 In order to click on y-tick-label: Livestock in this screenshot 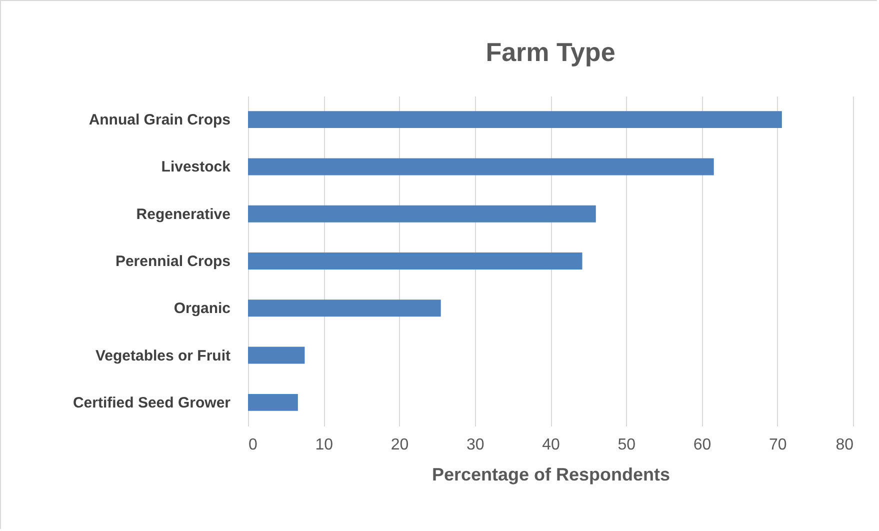, I will do `click(196, 167)`.